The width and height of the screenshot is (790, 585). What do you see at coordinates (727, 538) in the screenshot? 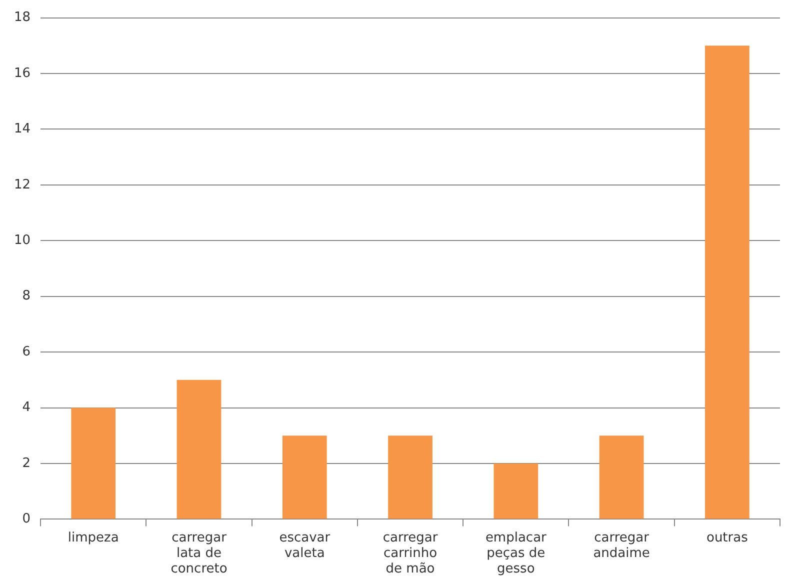
I see `x-tick-label: outras` at bounding box center [727, 538].